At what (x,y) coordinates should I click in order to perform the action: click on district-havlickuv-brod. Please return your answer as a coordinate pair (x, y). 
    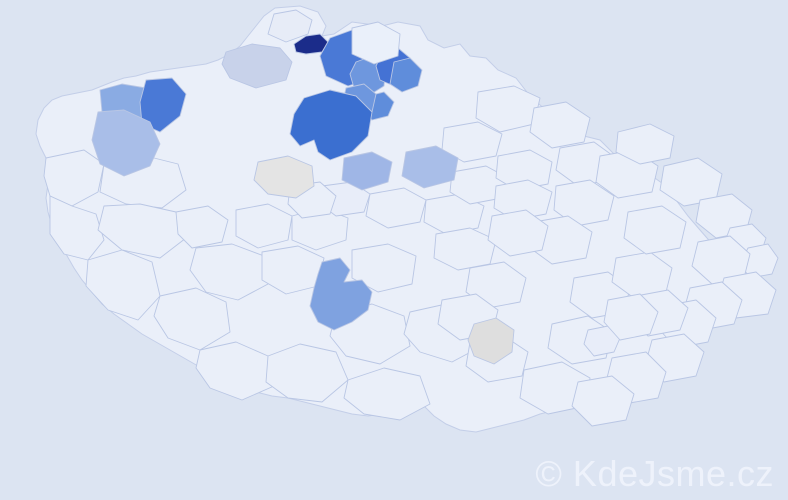
    Looking at the image, I should click on (496, 285).